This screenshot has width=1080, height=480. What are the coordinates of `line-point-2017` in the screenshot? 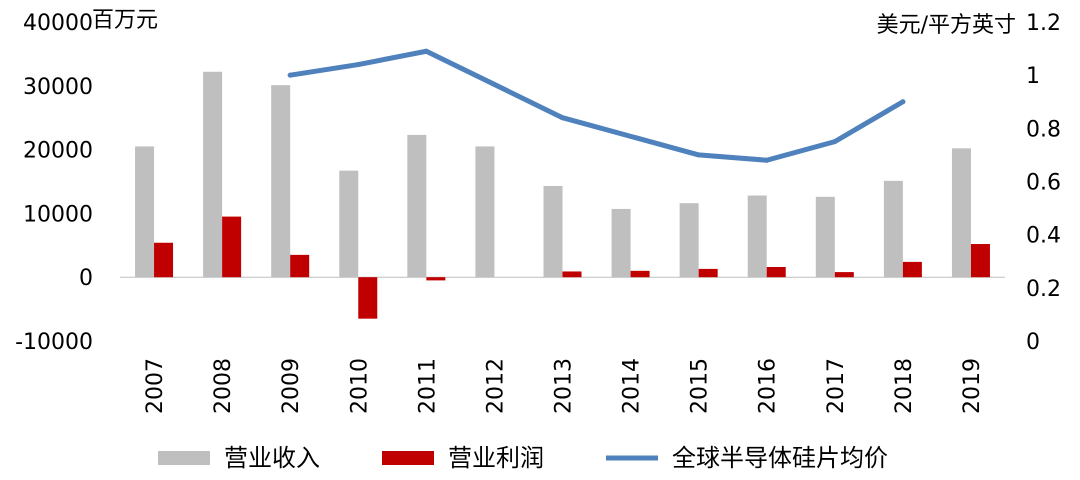 It's located at (835, 142).